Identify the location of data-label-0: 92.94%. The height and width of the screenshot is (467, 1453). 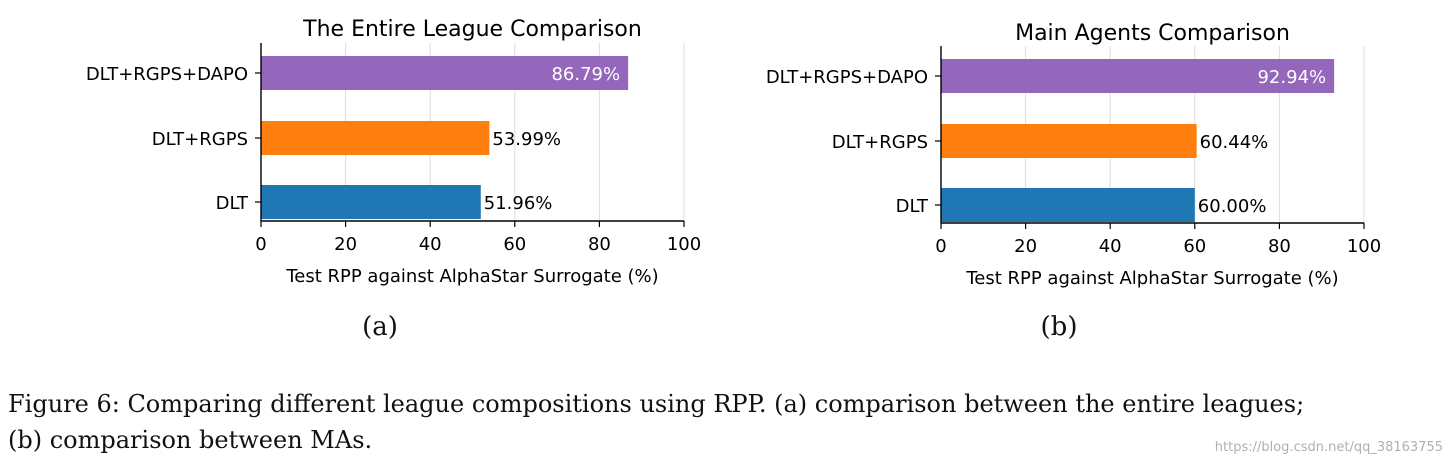
(1291, 77).